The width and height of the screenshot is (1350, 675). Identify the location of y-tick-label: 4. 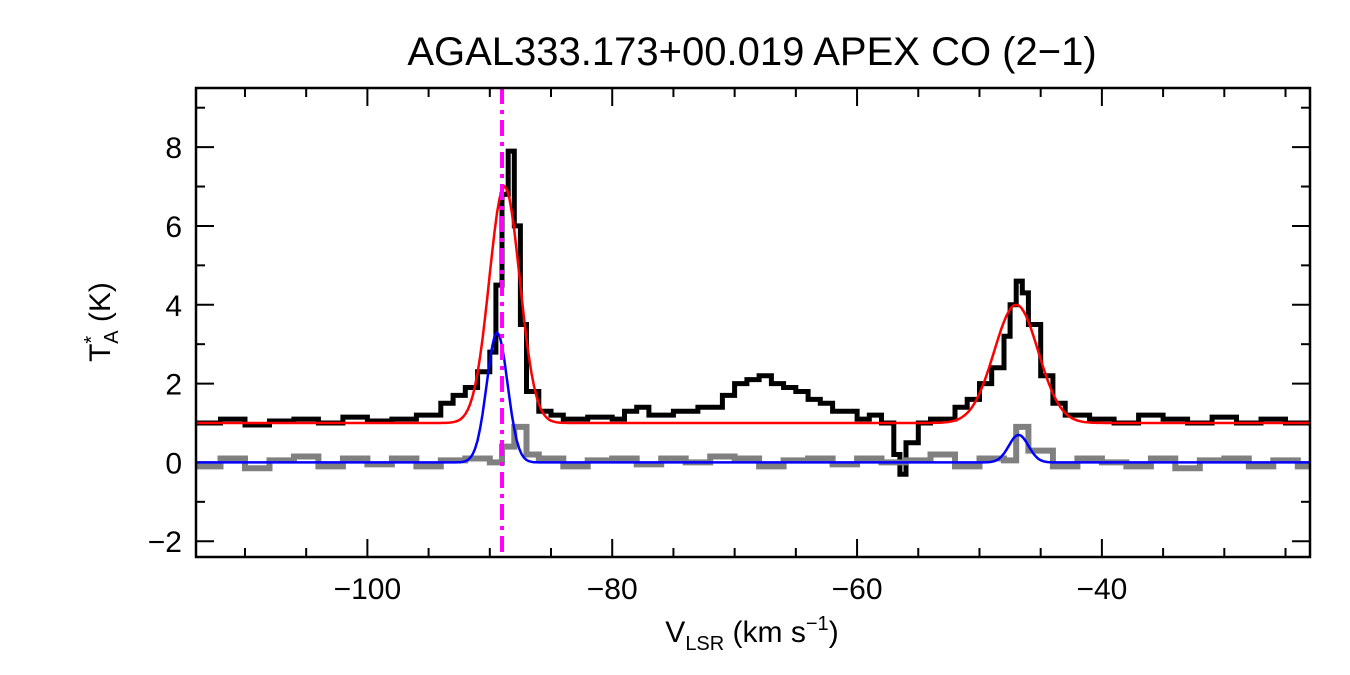
(173, 306).